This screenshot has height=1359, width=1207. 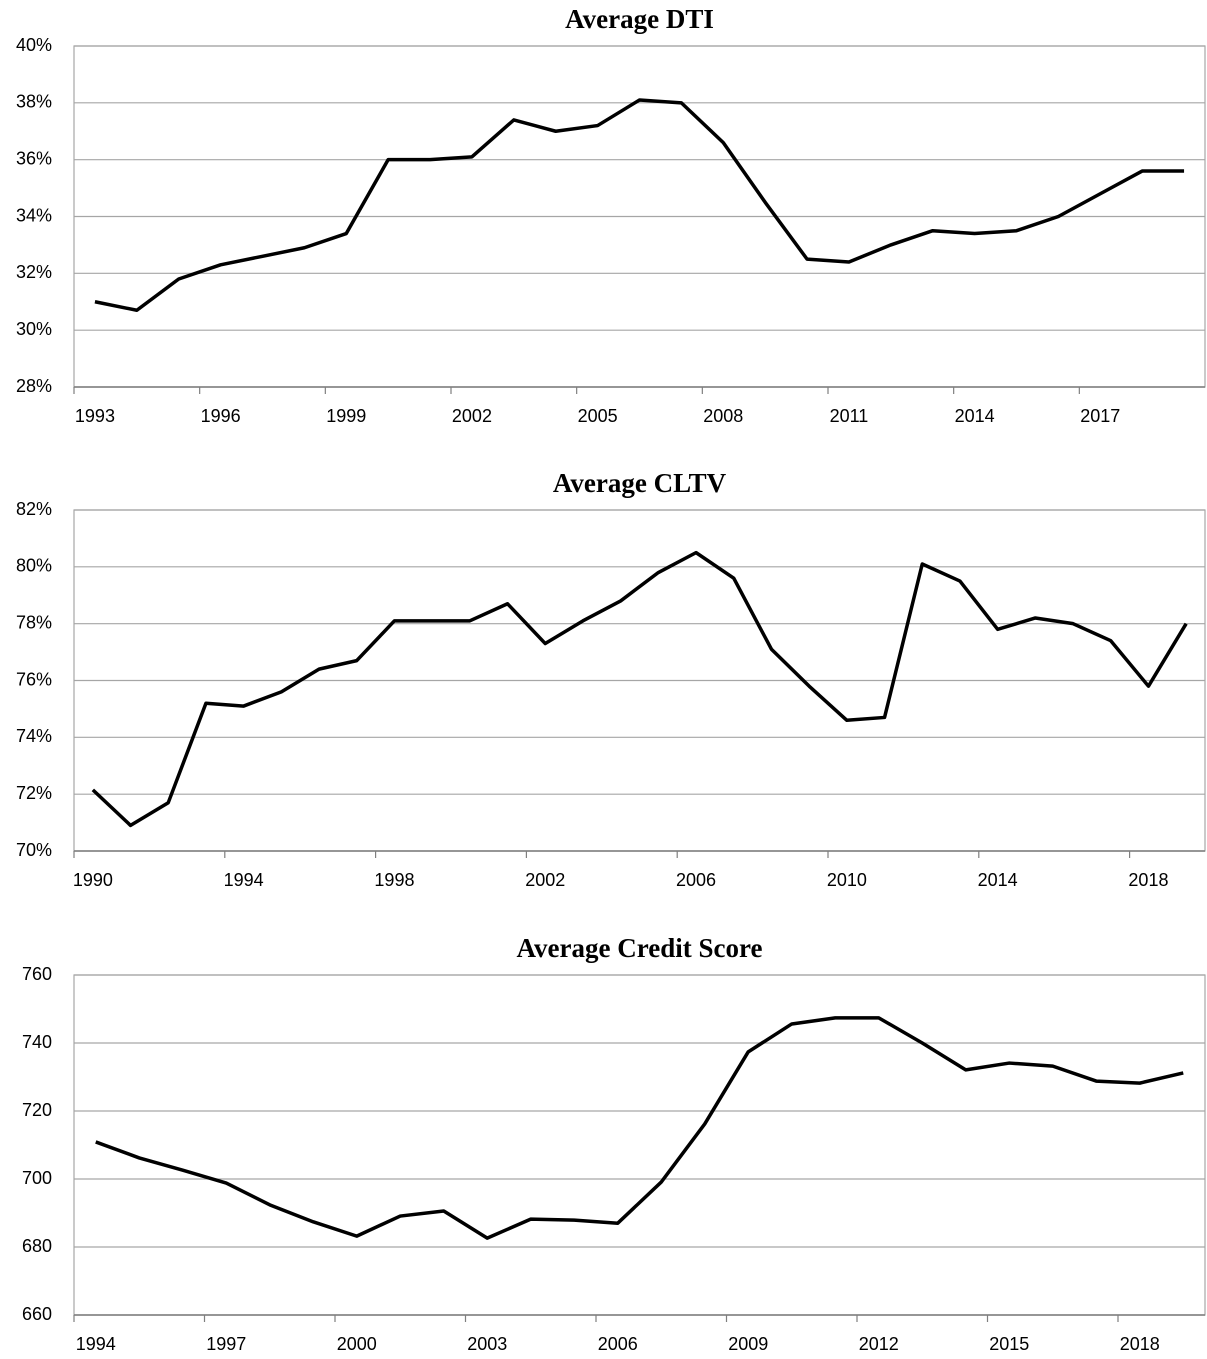 What do you see at coordinates (34, 158) in the screenshot?
I see `y-tick-label: 36%` at bounding box center [34, 158].